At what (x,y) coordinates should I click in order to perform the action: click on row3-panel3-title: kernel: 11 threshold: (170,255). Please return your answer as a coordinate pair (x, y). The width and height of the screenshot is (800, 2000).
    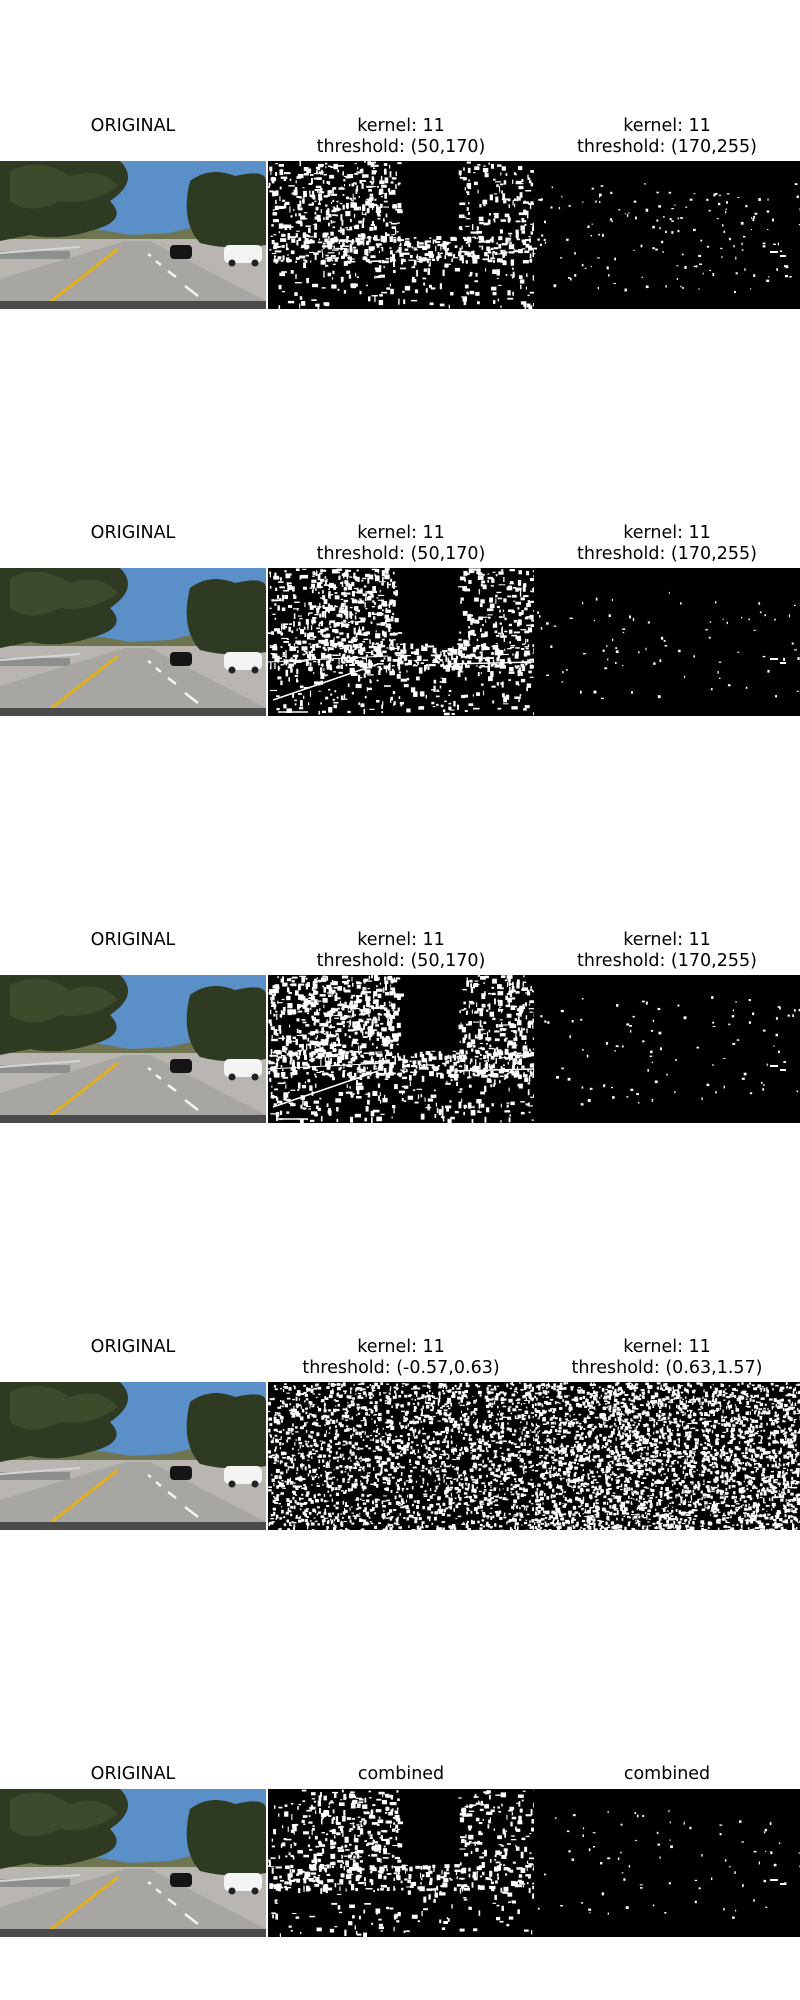
    Looking at the image, I should click on (667, 950).